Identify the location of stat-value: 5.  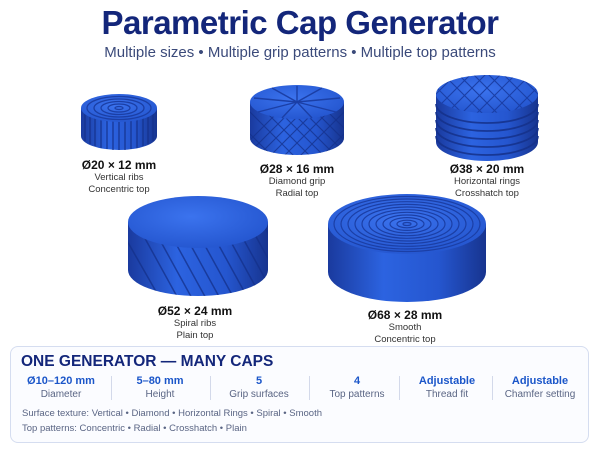
(259, 381).